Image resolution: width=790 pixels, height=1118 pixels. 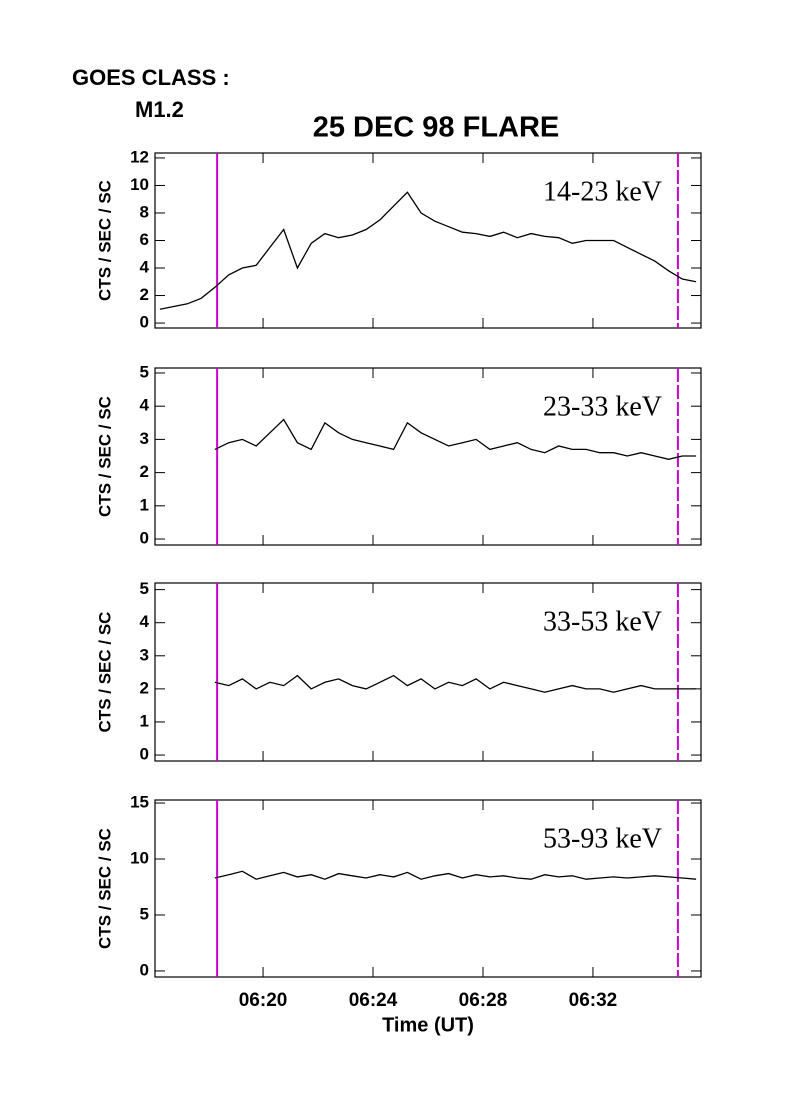 What do you see at coordinates (373, 1000) in the screenshot?
I see `x-tick-label: 06:24` at bounding box center [373, 1000].